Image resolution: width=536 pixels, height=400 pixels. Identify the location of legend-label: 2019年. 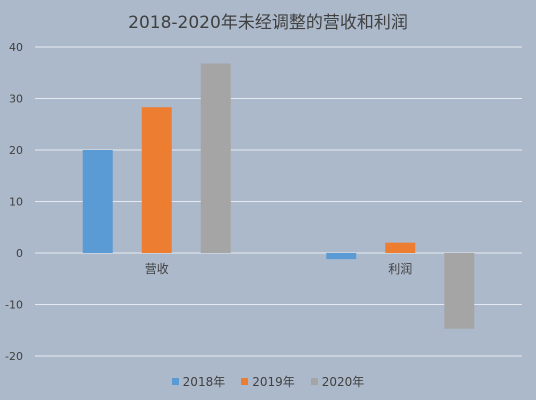
(273, 382).